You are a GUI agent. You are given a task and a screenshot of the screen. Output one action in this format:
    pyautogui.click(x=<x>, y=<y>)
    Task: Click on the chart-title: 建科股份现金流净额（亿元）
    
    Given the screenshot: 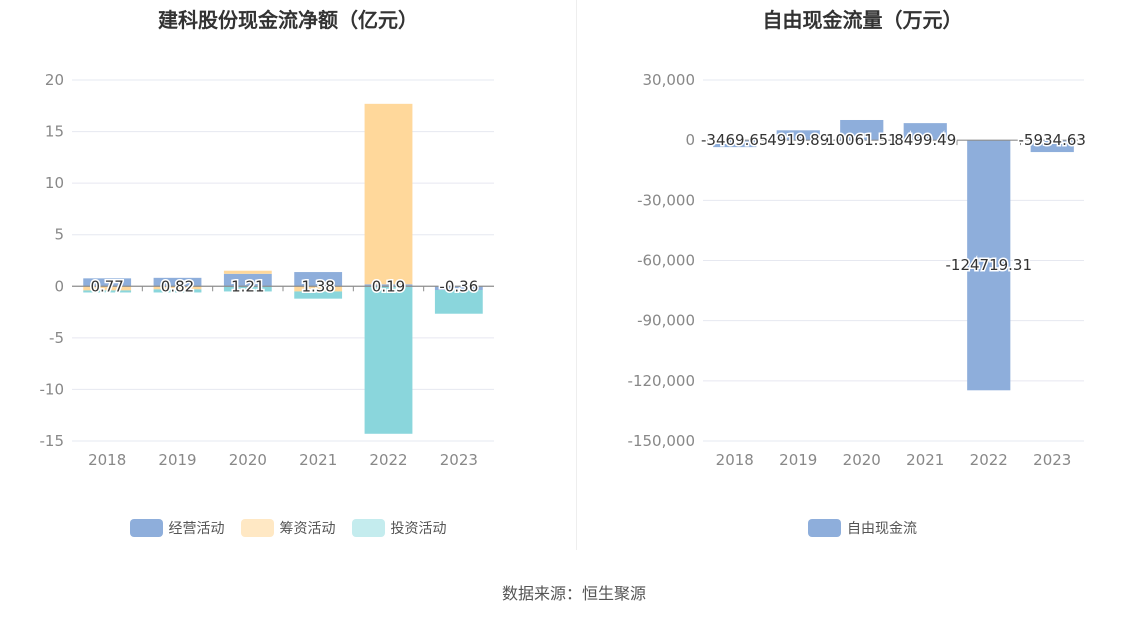 What is the action you would take?
    pyautogui.click(x=288, y=20)
    